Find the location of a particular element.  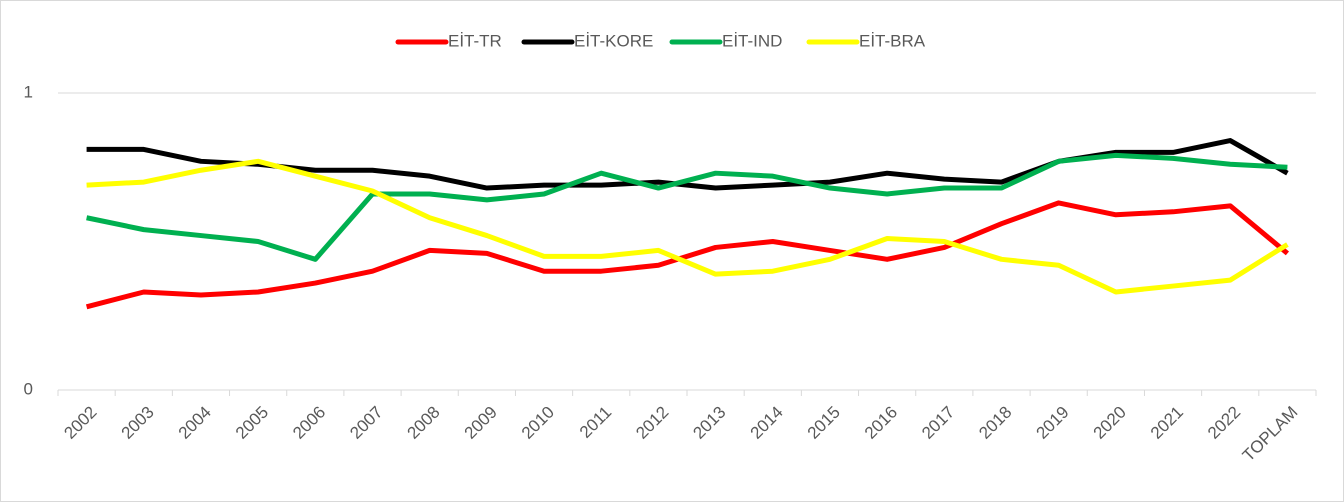

legend-label: EİT-TR is located at coordinates (475, 40).